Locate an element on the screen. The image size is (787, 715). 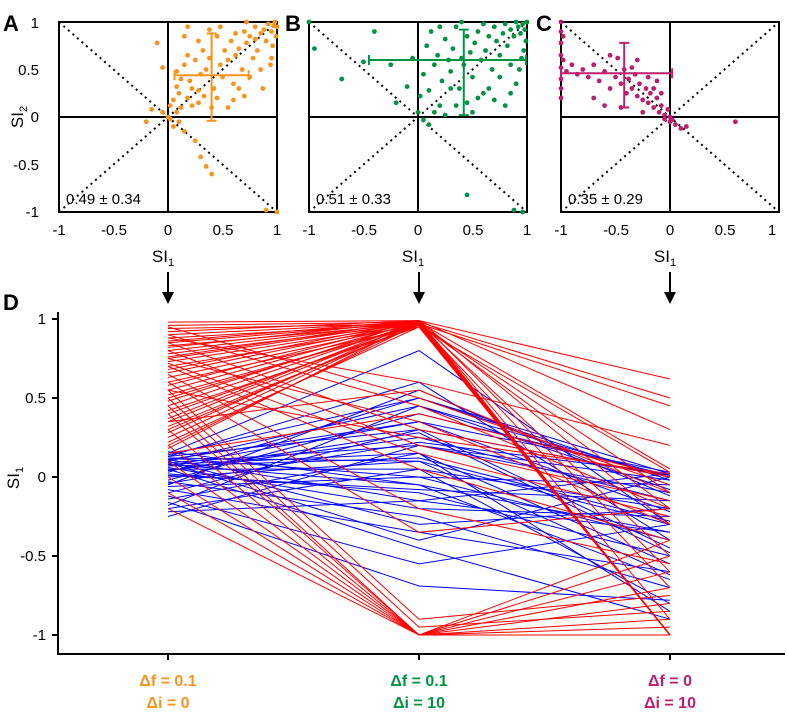
x-tick-b-5: 1 is located at coordinates (527, 230).